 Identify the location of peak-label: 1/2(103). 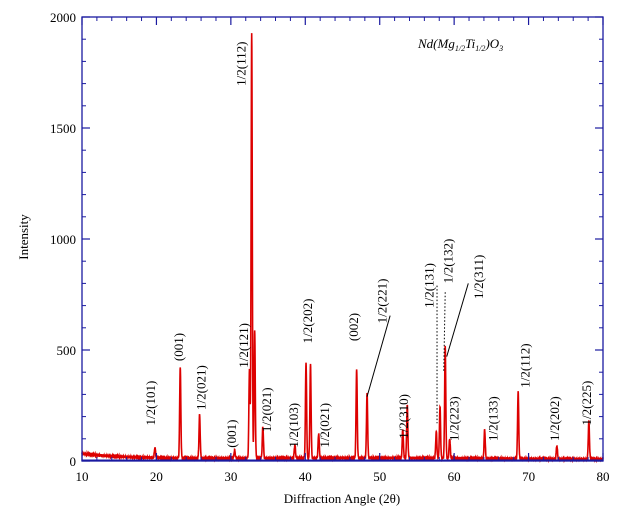
(293, 425).